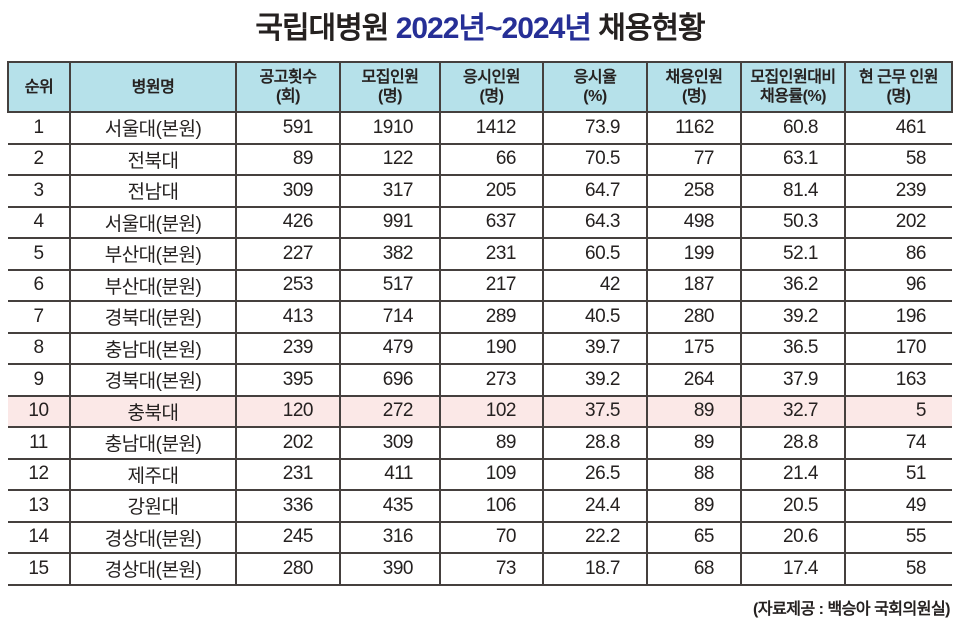 This screenshot has width=960, height=629. I want to click on value-cell: 109, so click(491, 474).